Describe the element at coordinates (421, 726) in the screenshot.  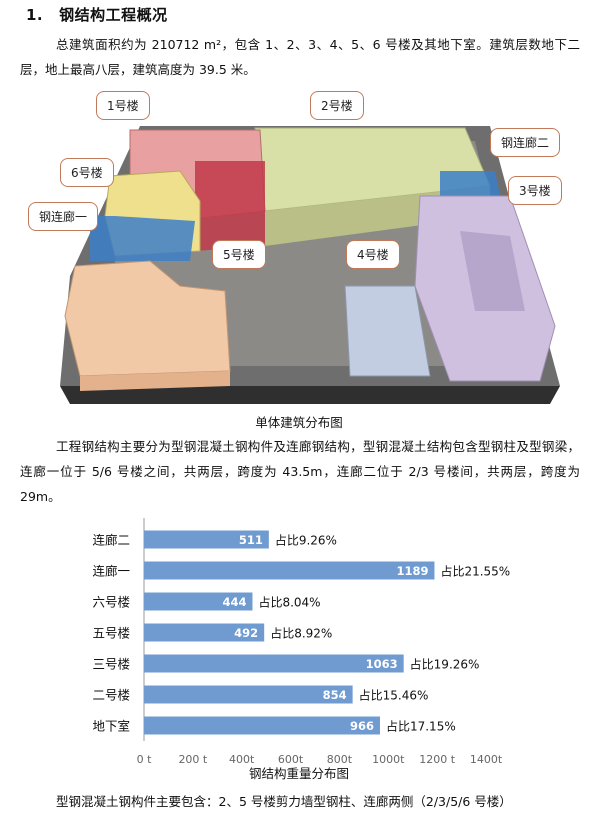
I see `bar-share-annotation: 占比17.15%` at that location.